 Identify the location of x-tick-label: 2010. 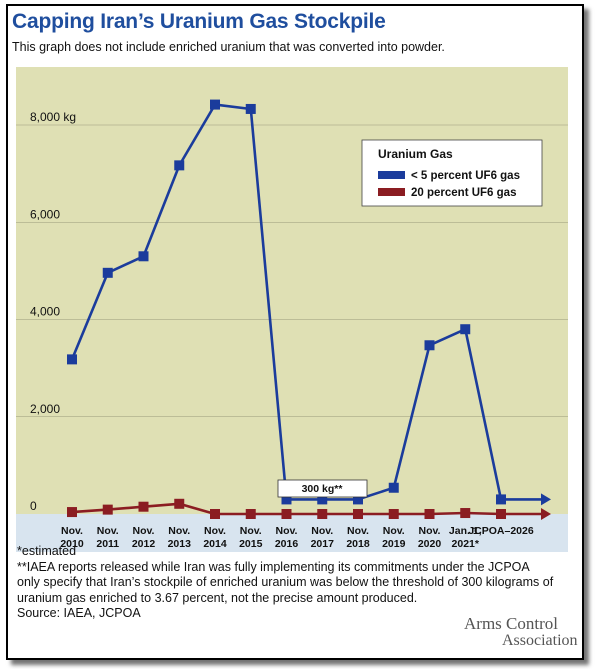
(72, 544).